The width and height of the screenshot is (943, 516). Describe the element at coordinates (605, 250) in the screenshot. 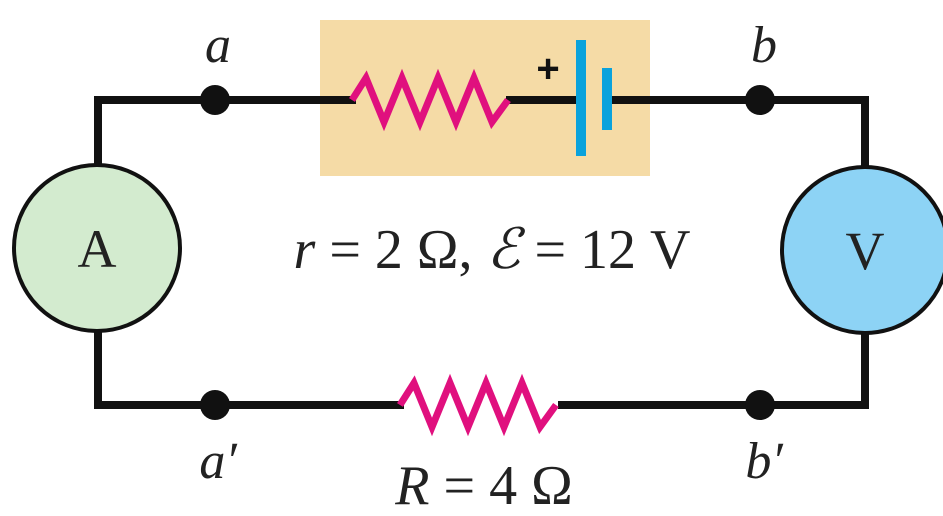

I see `emf-value: = 12 V` at that location.